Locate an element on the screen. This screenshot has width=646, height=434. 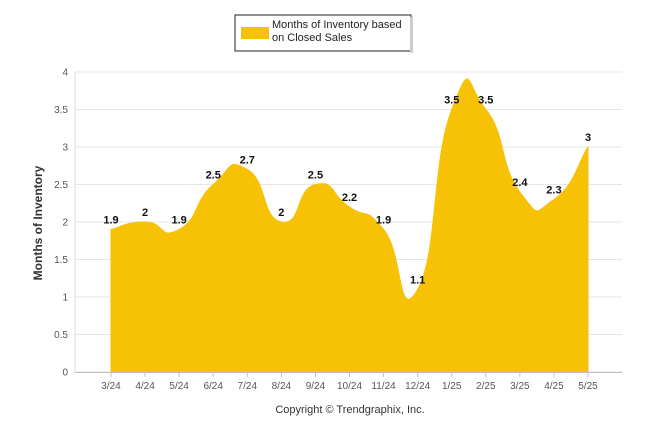
x-tick-label: 5/25 is located at coordinates (588, 386).